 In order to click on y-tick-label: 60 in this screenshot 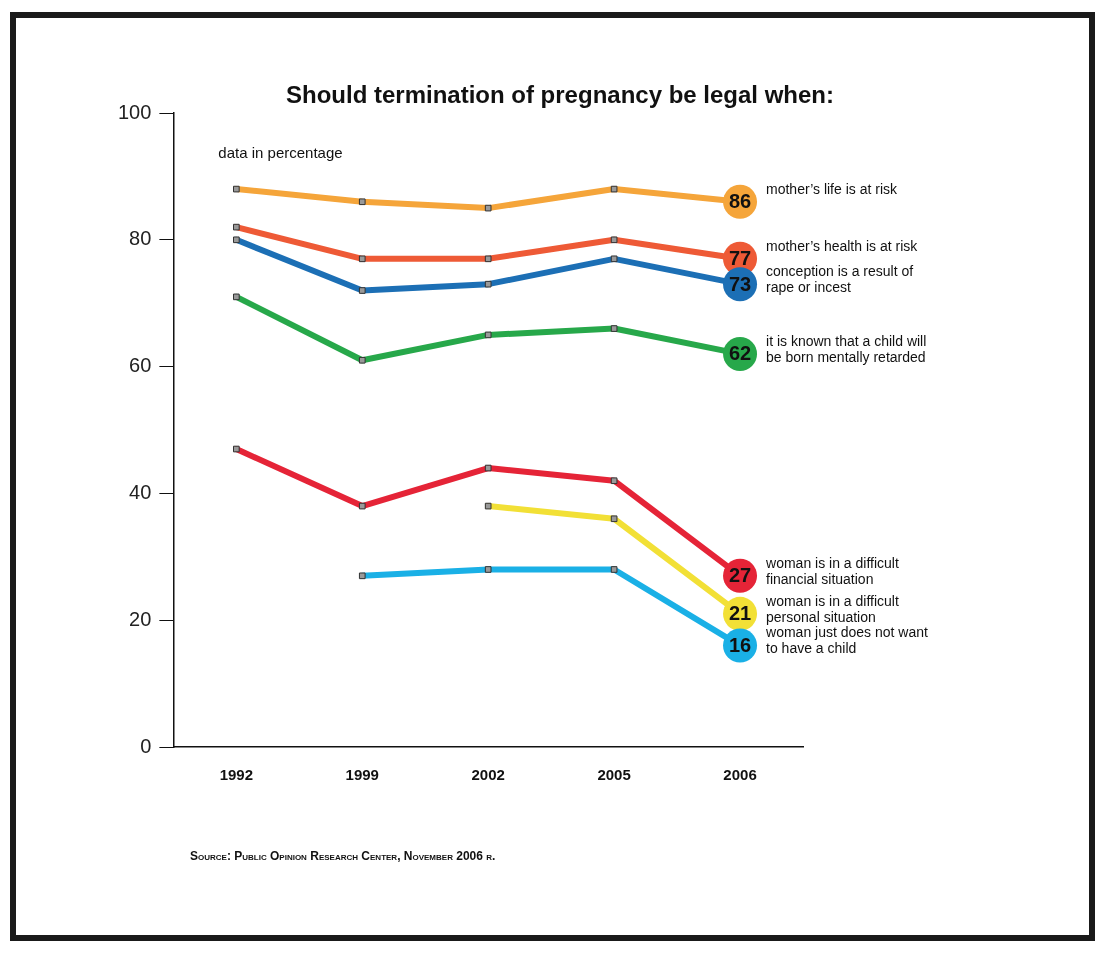, I will do `click(140, 365)`.